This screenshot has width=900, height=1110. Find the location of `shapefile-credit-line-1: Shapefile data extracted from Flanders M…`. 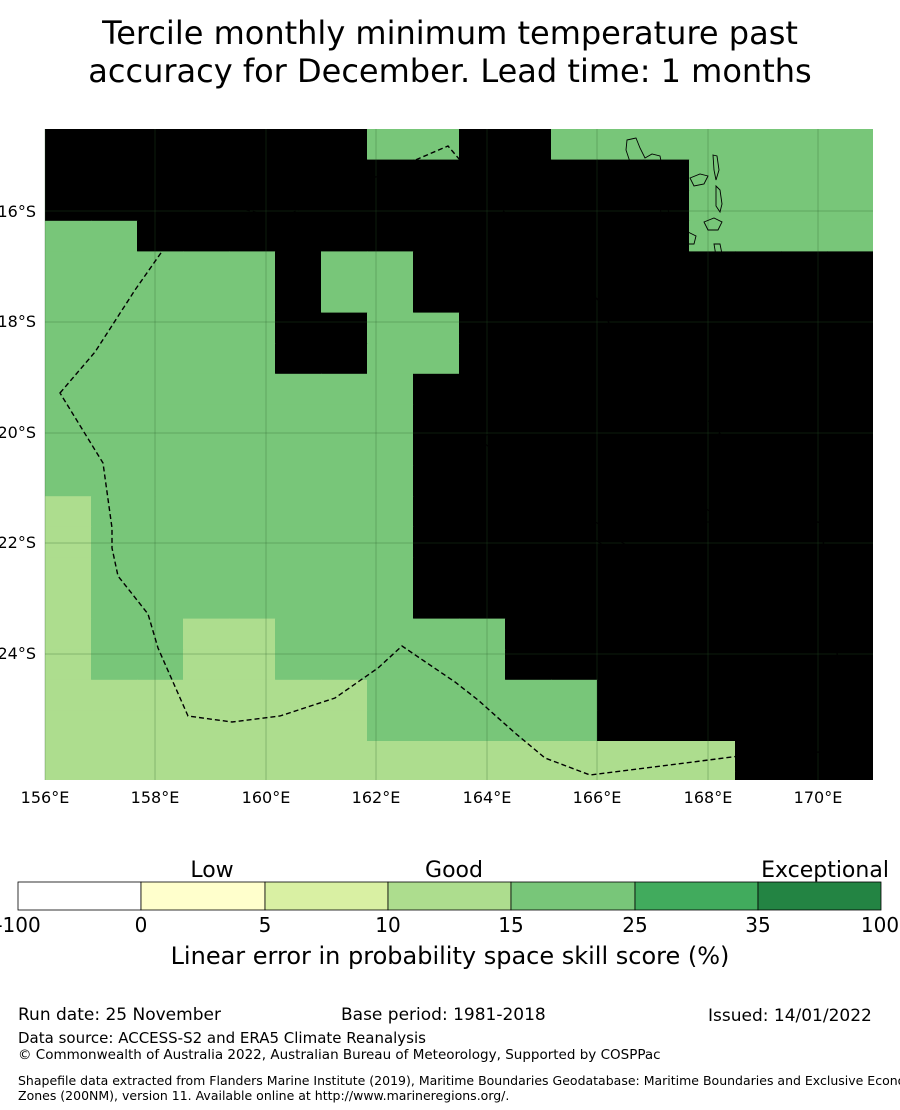

shapefile-credit-line-1: Shapefile data extracted from Flanders M… is located at coordinates (459, 1080).